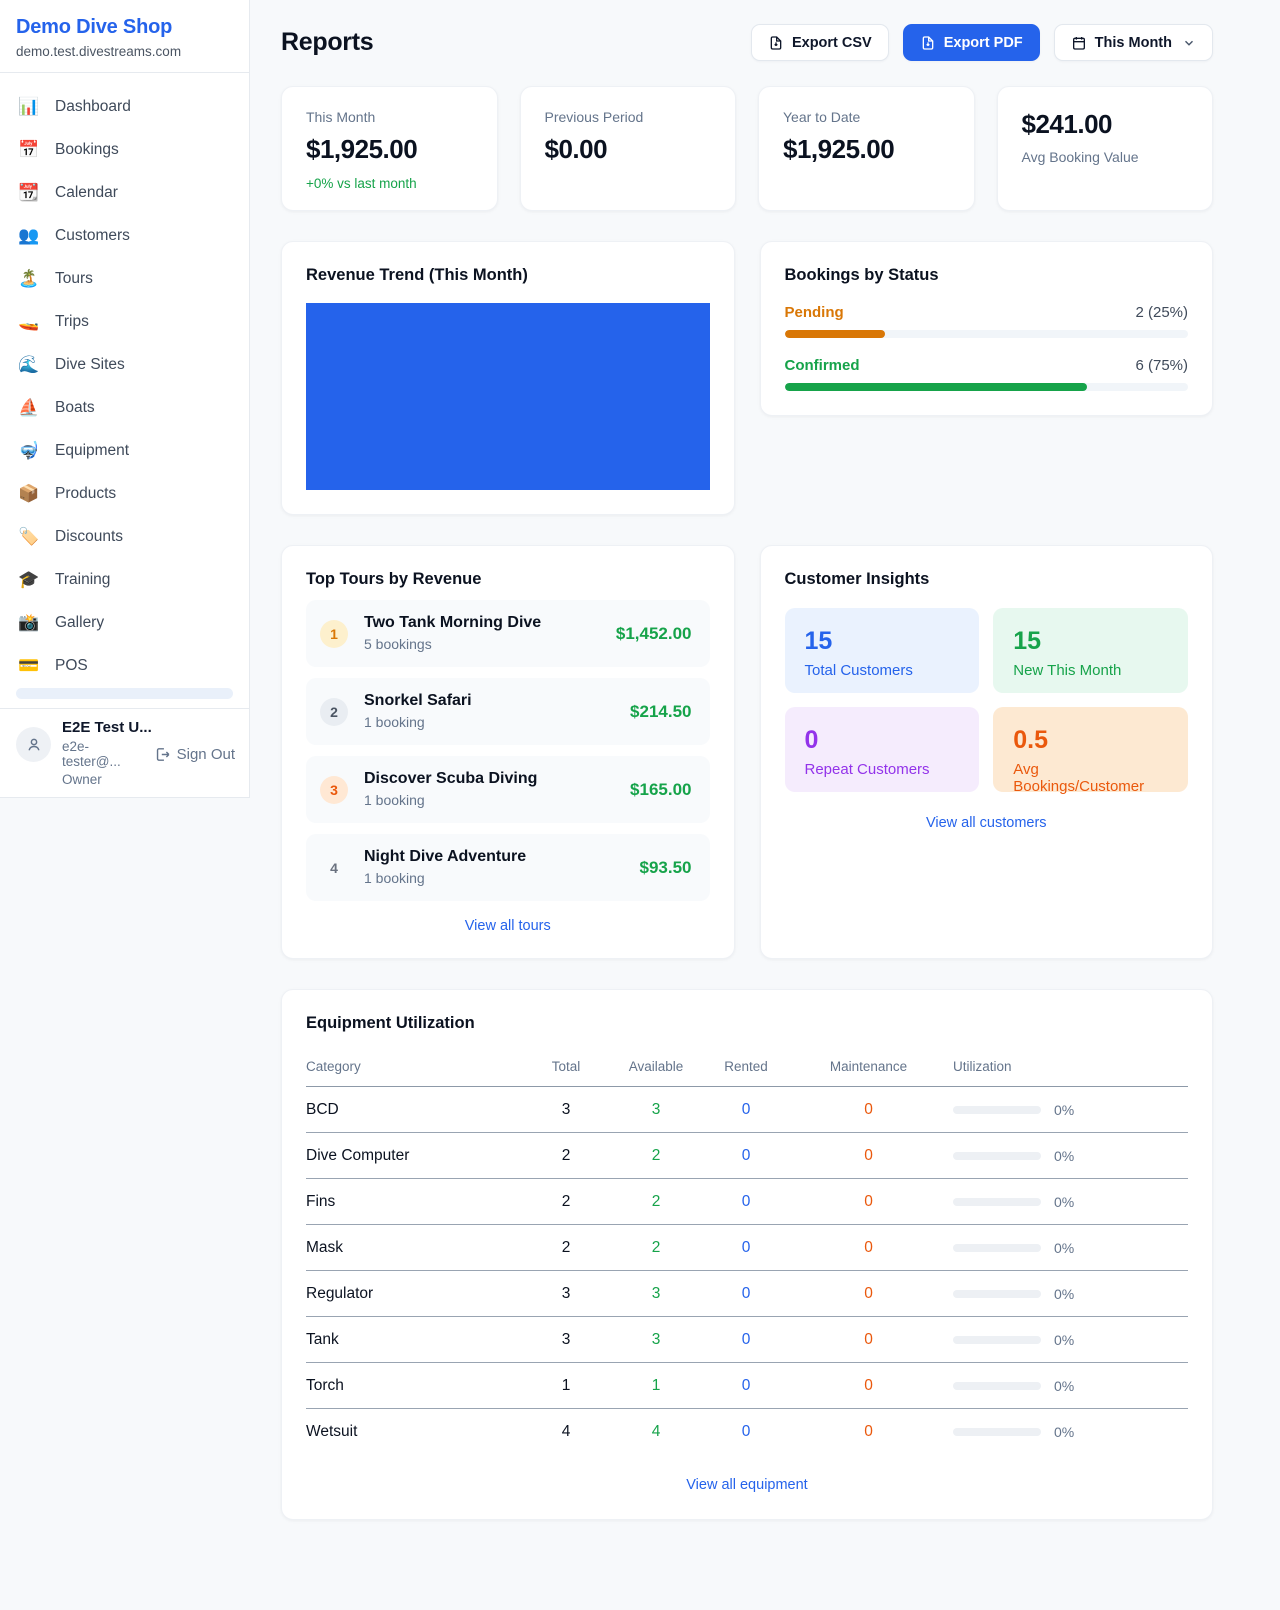 Image resolution: width=1280 pixels, height=1610 pixels. What do you see at coordinates (746, 1066) in the screenshot?
I see `column-header: Rented` at bounding box center [746, 1066].